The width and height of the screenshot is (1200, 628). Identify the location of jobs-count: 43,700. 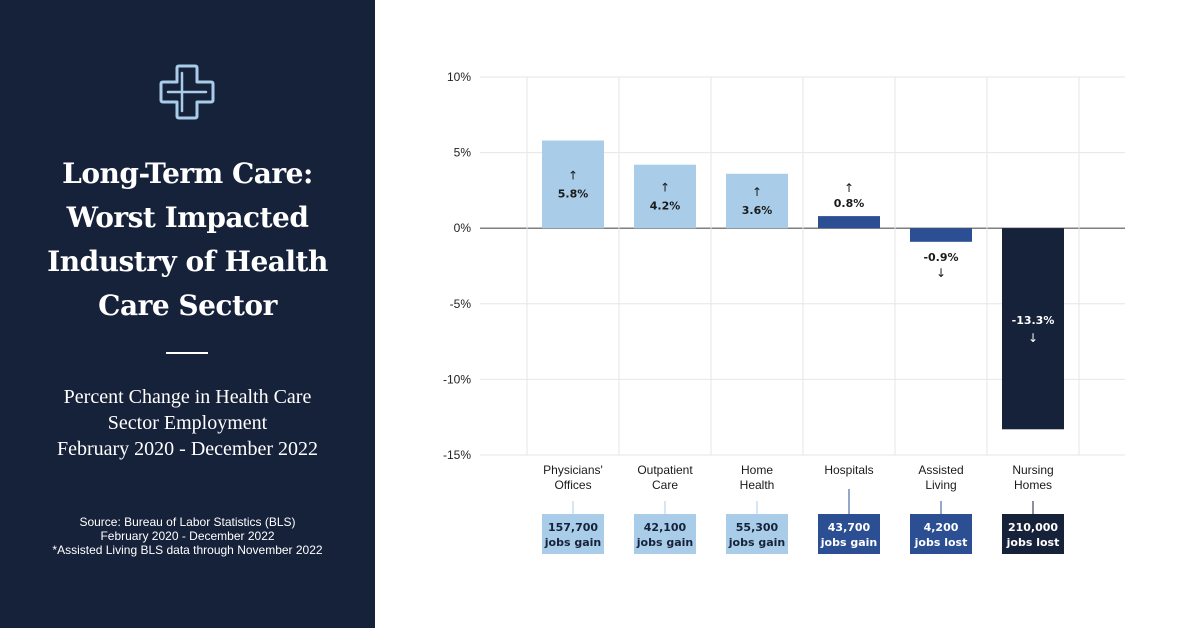
(849, 527).